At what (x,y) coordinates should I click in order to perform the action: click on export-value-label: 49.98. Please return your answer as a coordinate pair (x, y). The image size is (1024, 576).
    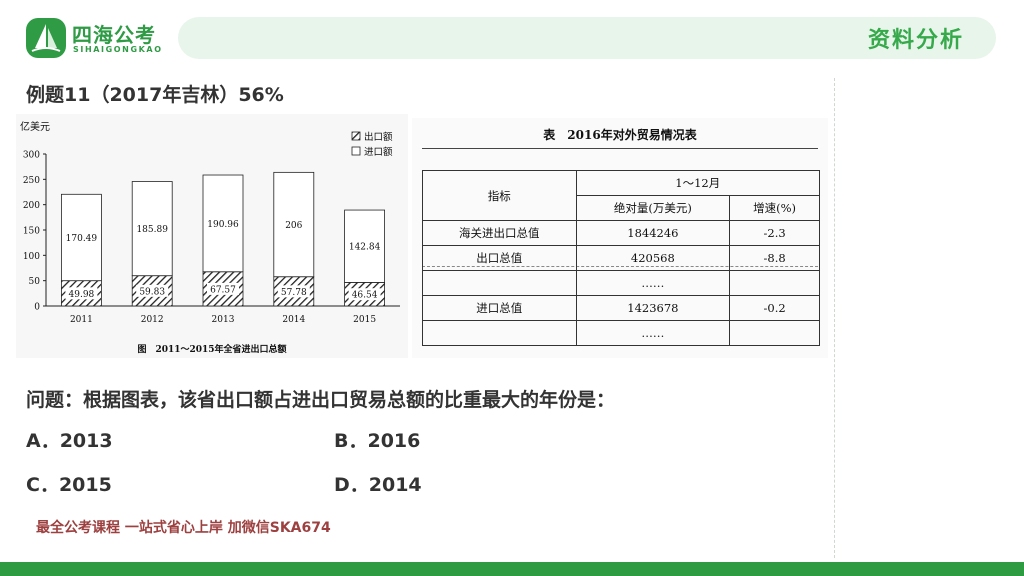
    Looking at the image, I should click on (82, 295).